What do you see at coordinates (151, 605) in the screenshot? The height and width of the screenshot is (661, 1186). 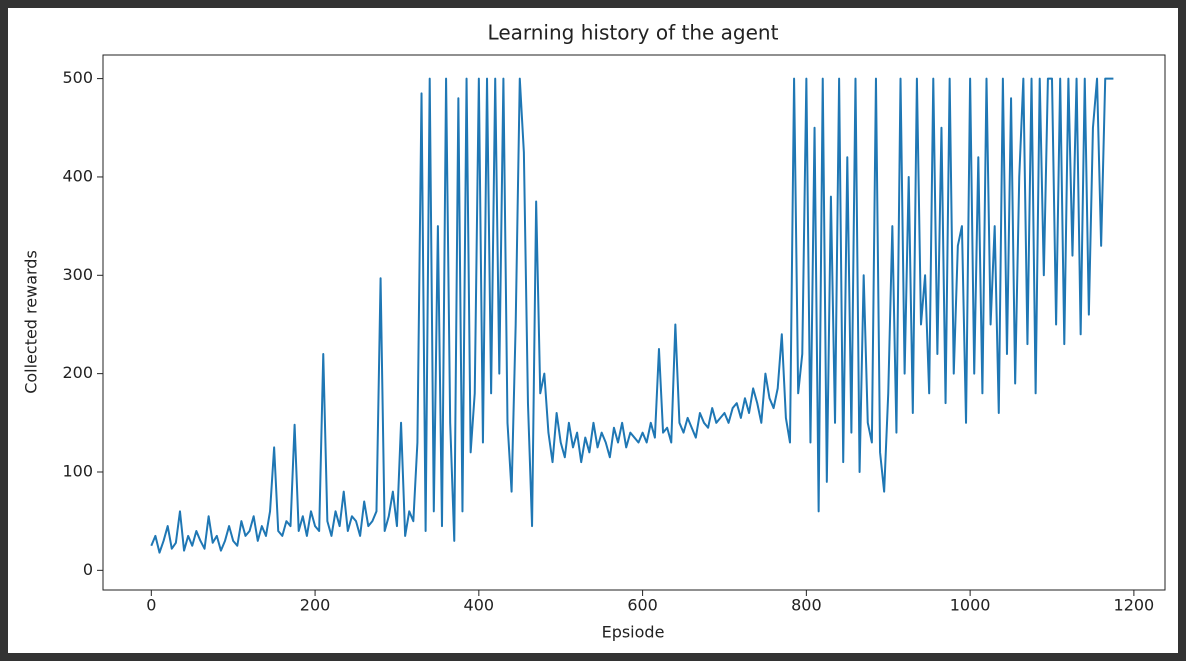 I see `x-tick-label: 0` at bounding box center [151, 605].